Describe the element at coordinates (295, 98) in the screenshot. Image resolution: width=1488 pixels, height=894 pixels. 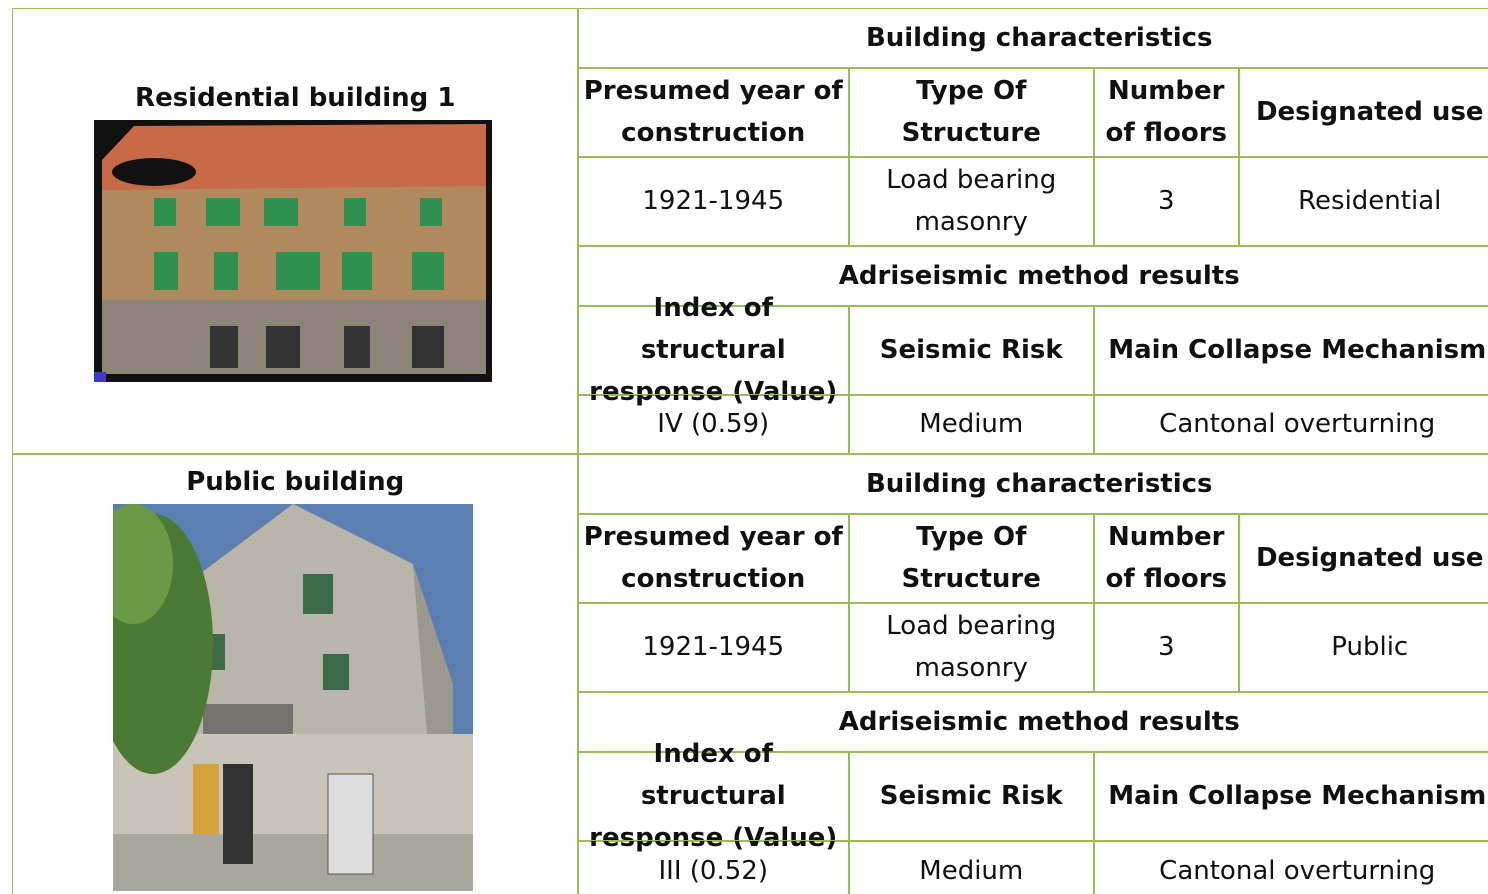
I see `building-name: Residential building 1` at that location.